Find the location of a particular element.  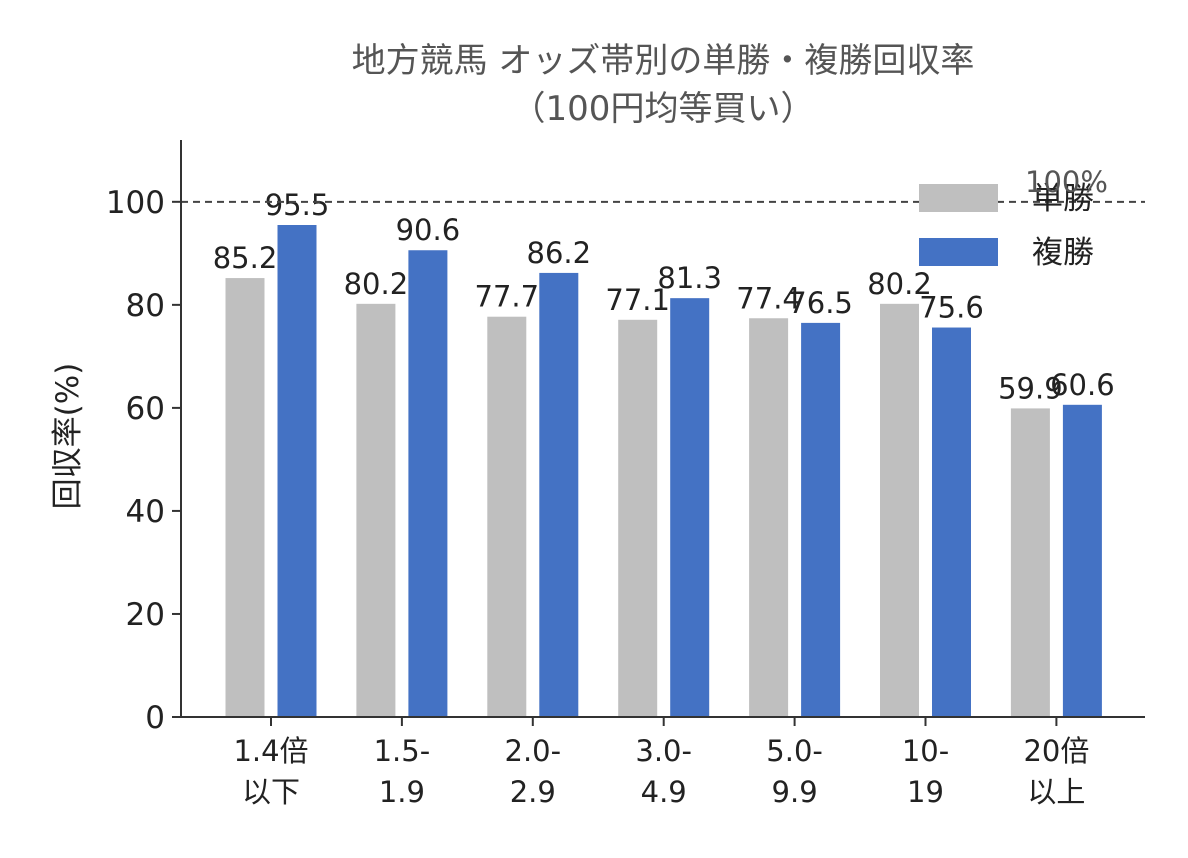

legend-swatch-tansho is located at coordinates (958, 198).